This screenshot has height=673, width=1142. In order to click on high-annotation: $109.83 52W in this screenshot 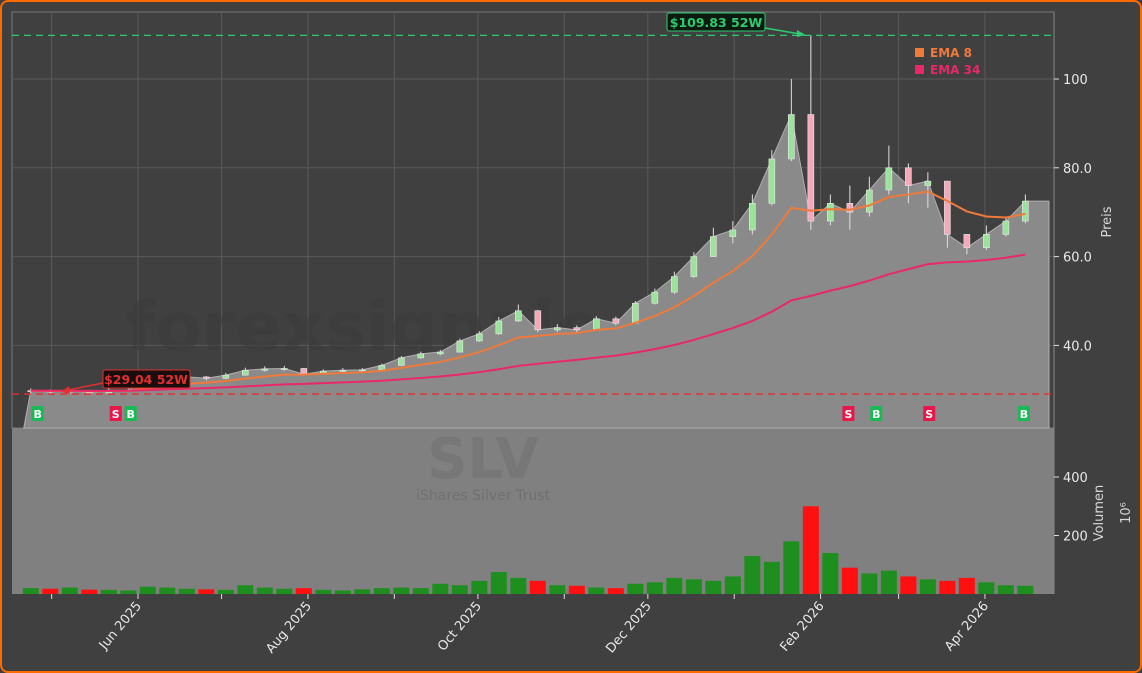, I will do `click(736, 24)`.